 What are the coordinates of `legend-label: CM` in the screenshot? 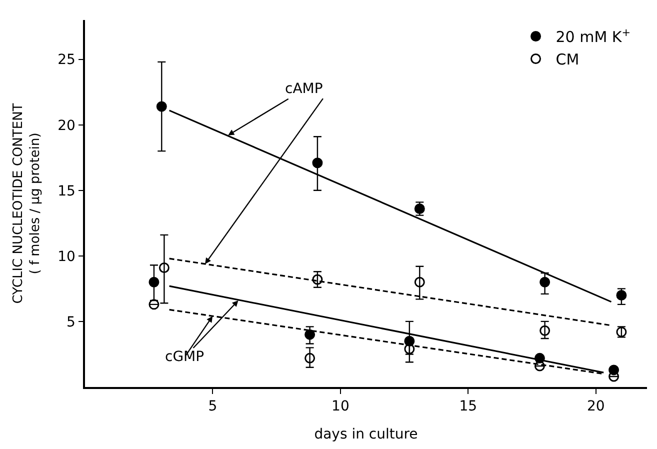 It's located at (568, 59).